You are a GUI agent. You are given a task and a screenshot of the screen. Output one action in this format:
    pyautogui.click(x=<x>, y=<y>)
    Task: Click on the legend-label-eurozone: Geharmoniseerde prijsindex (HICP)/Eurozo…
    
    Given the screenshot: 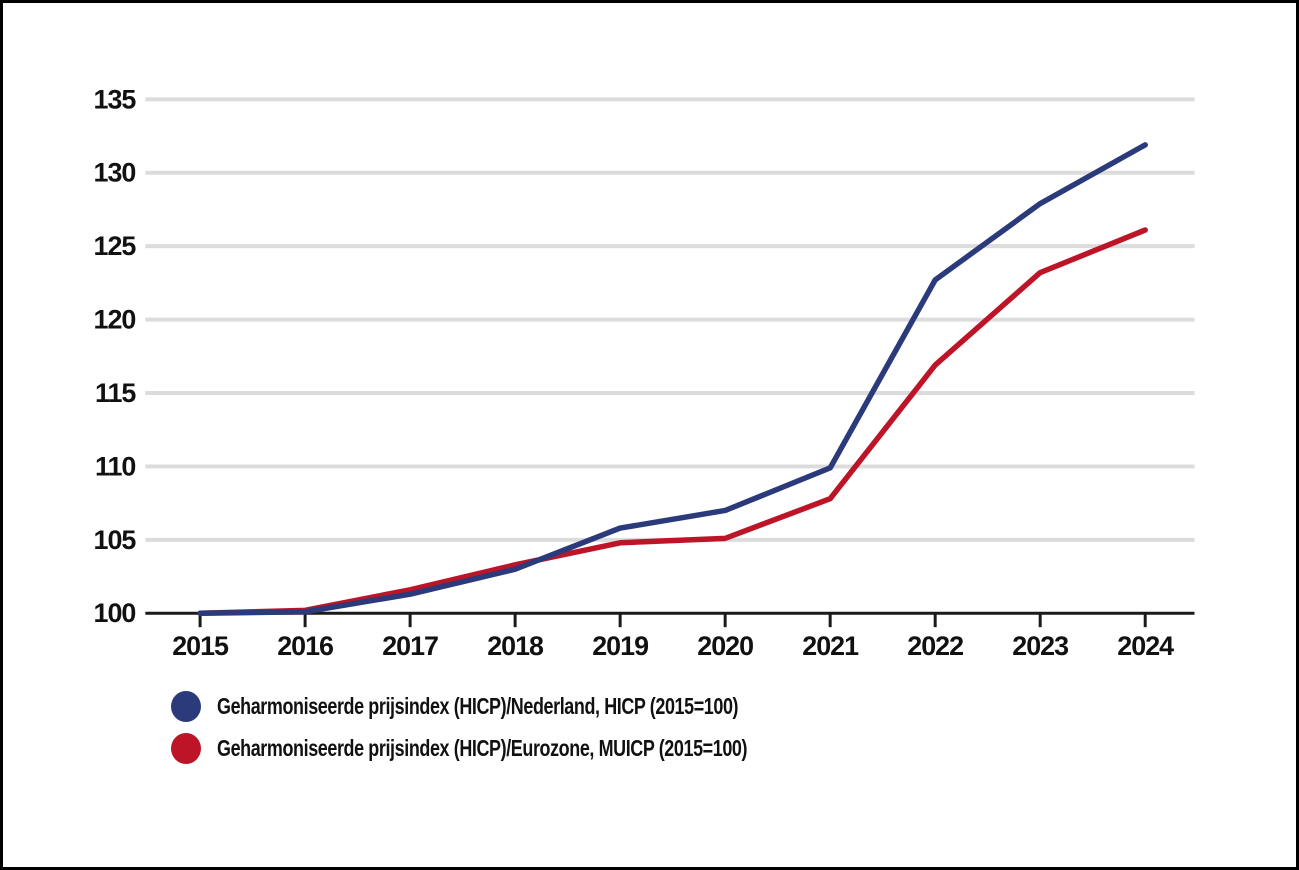 What is the action you would take?
    pyautogui.click(x=482, y=747)
    